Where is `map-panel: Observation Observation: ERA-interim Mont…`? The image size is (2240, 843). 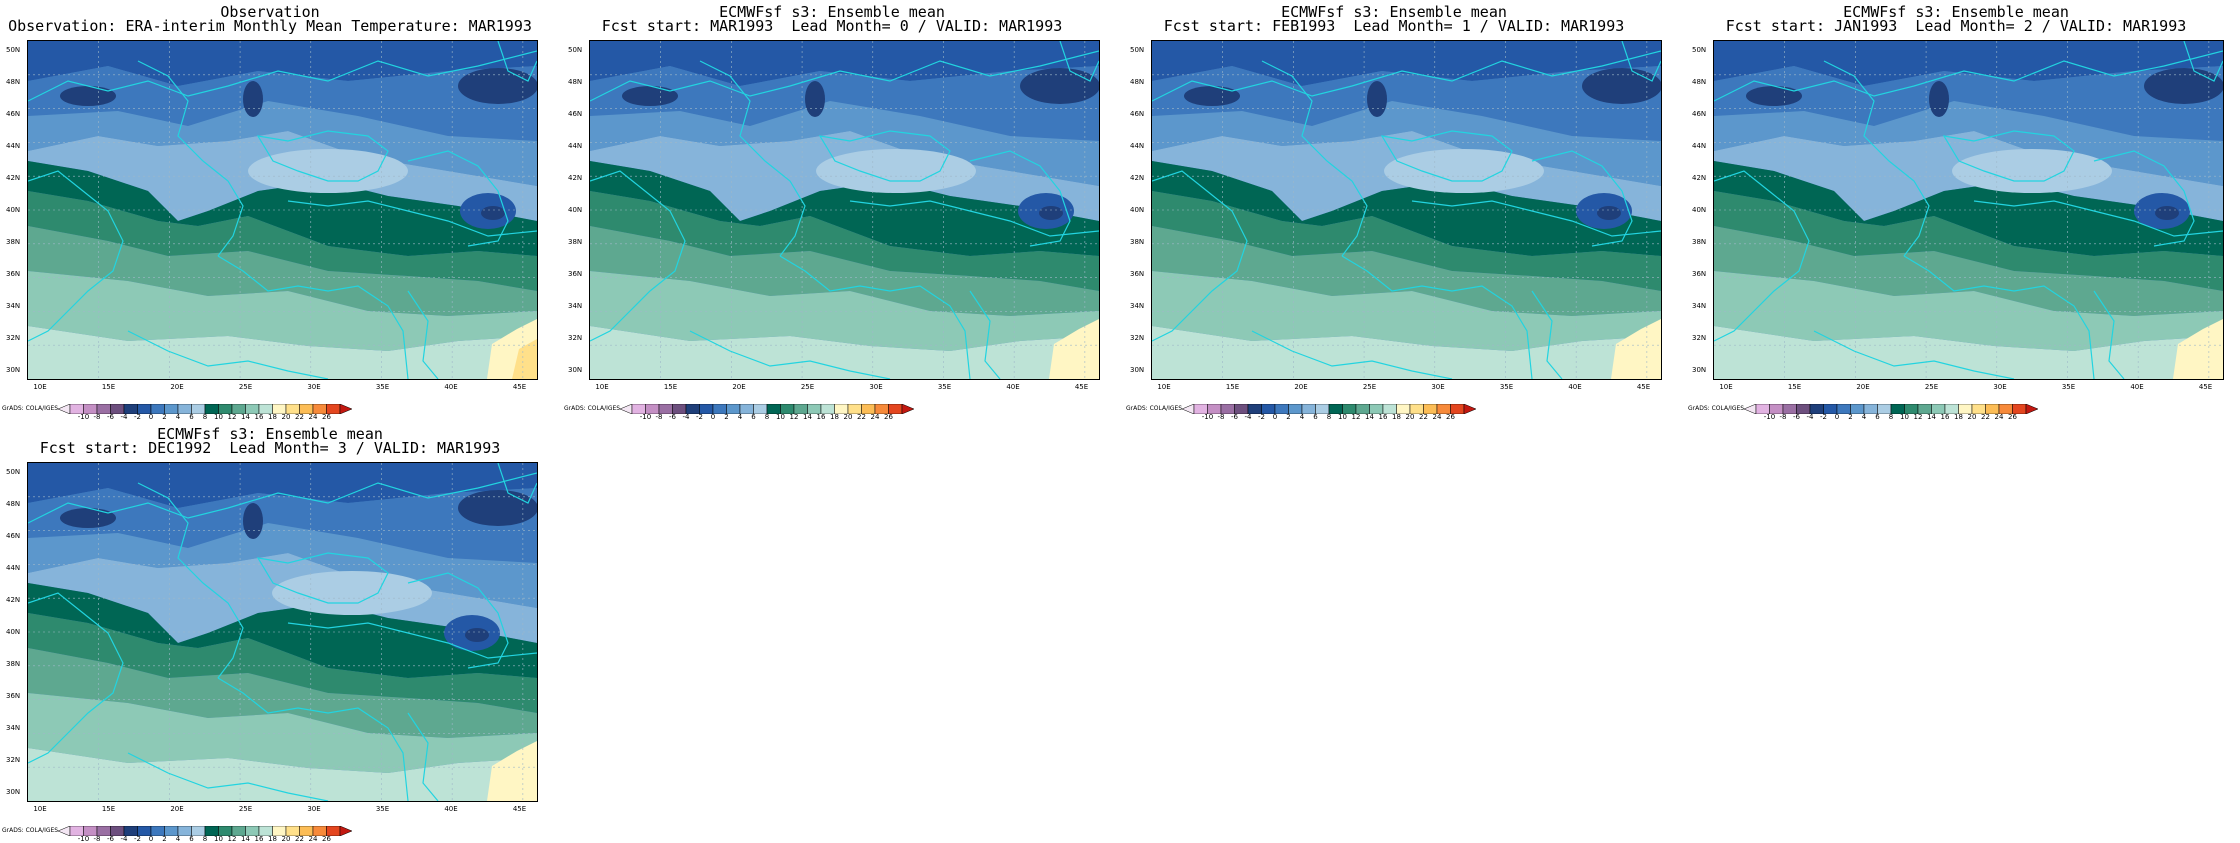 map-panel: Observation Observation: ERA-interim Mont… is located at coordinates (270, 210).